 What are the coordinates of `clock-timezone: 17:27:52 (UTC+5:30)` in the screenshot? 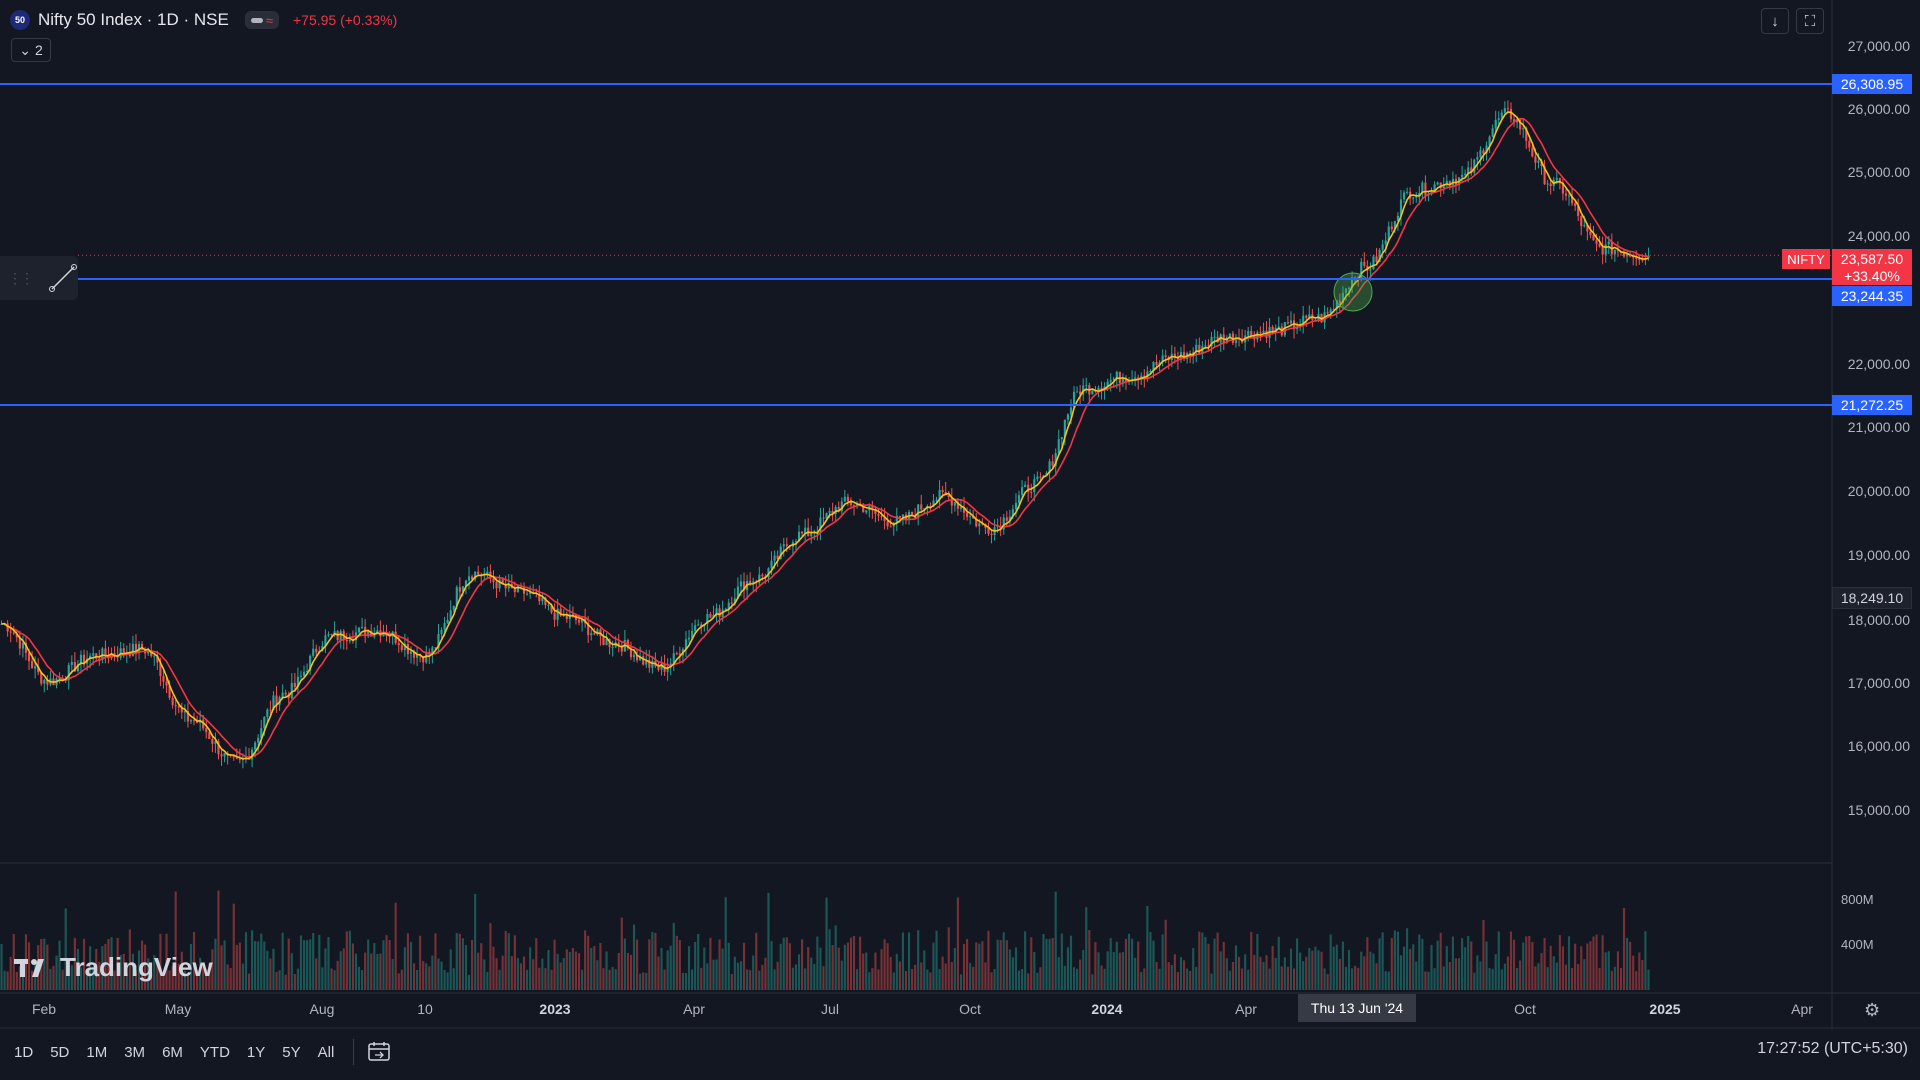 It's located at (1832, 1048).